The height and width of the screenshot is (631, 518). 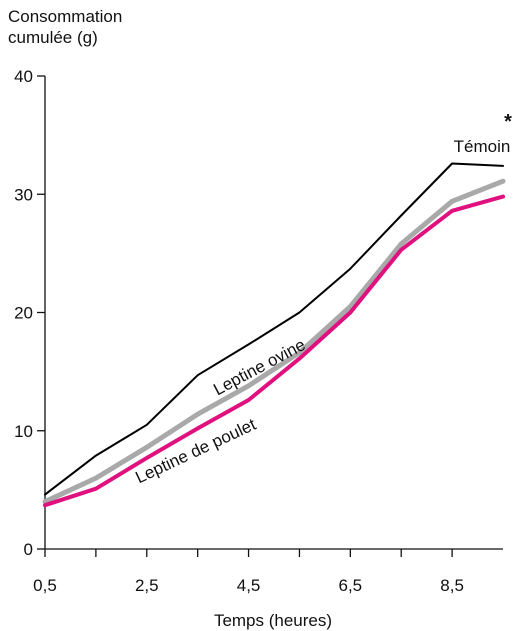 I want to click on x-axis-label: Temps (heures), so click(x=273, y=620).